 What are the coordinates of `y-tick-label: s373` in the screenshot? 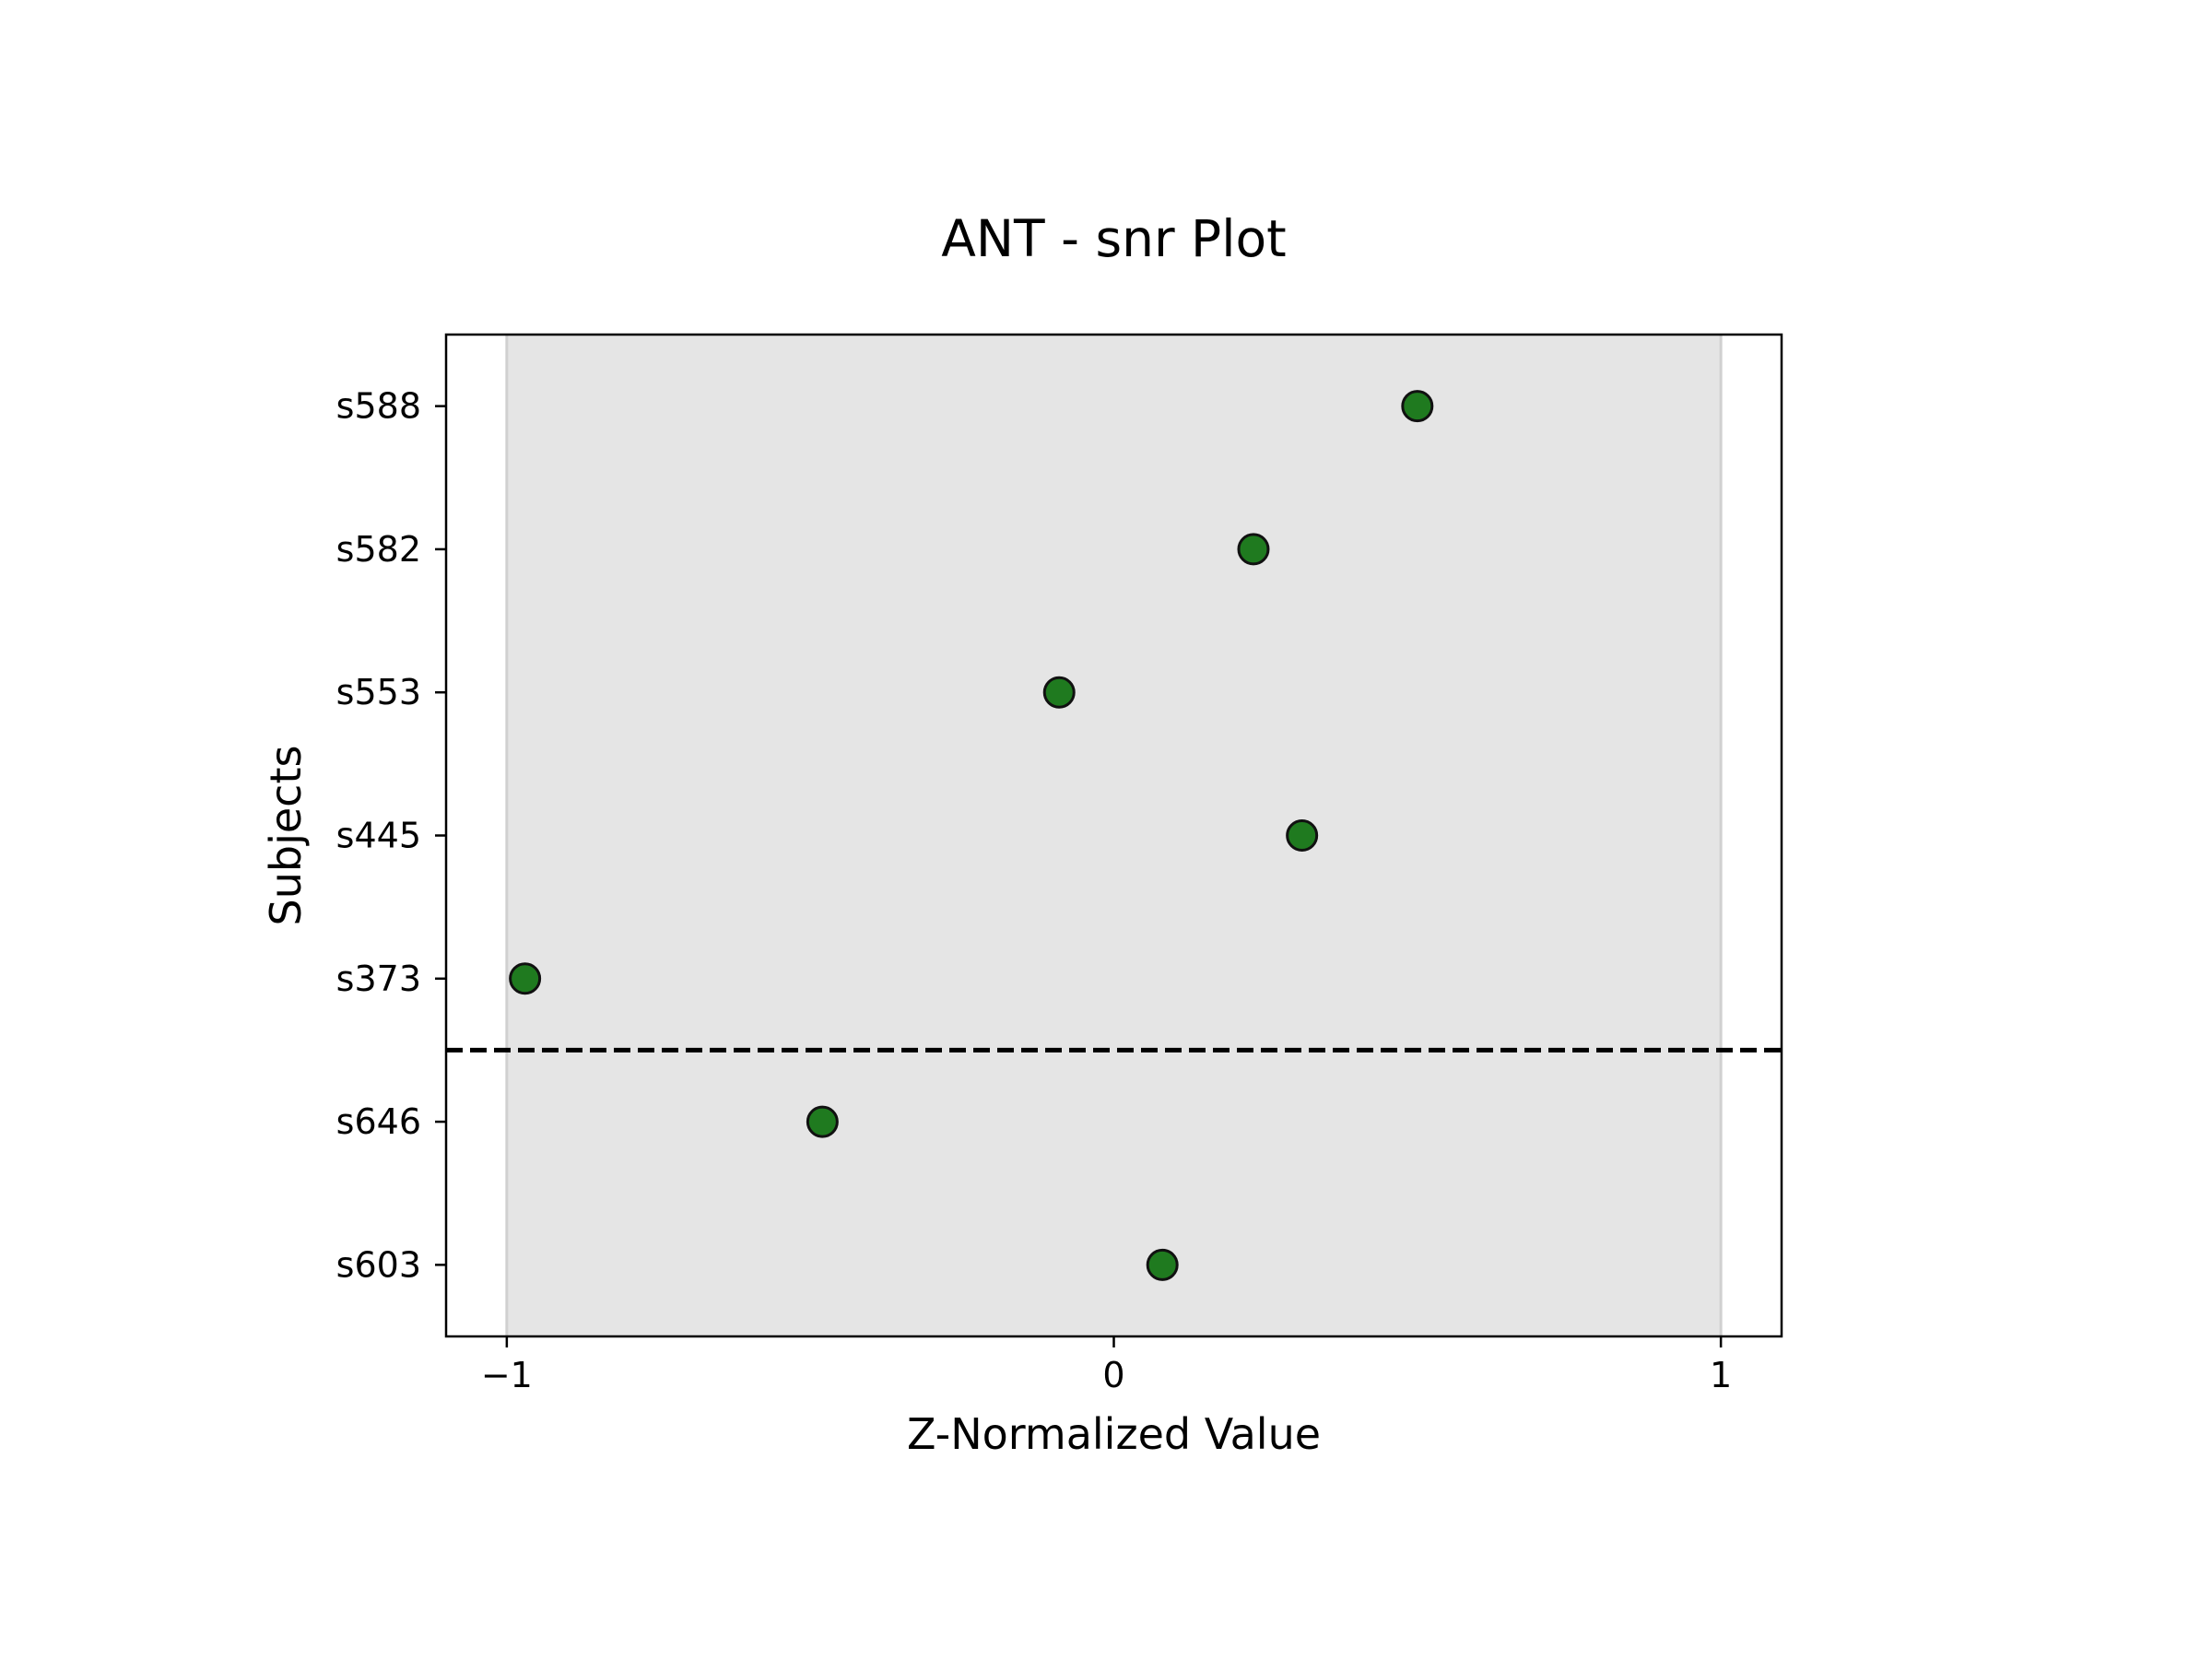 It's located at (378, 979).